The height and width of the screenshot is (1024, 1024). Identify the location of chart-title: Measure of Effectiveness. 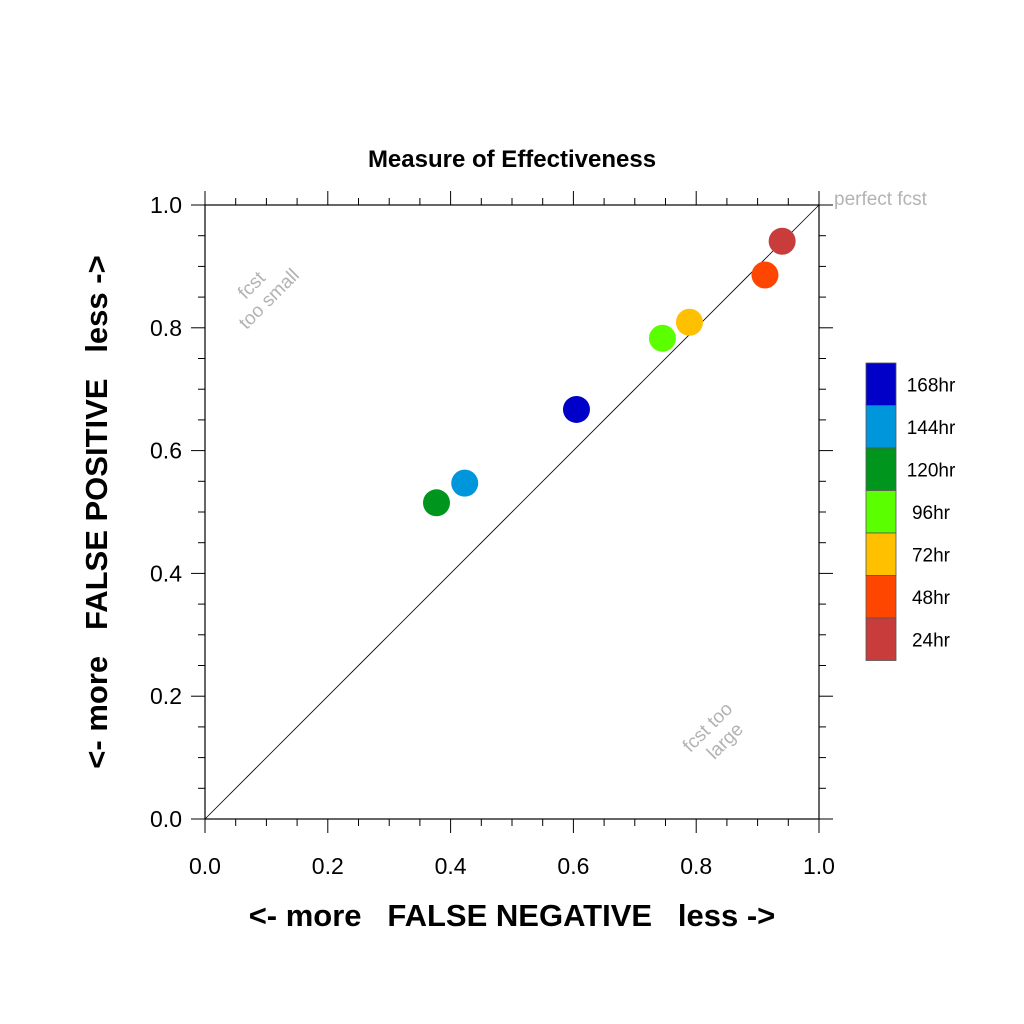
(512, 159).